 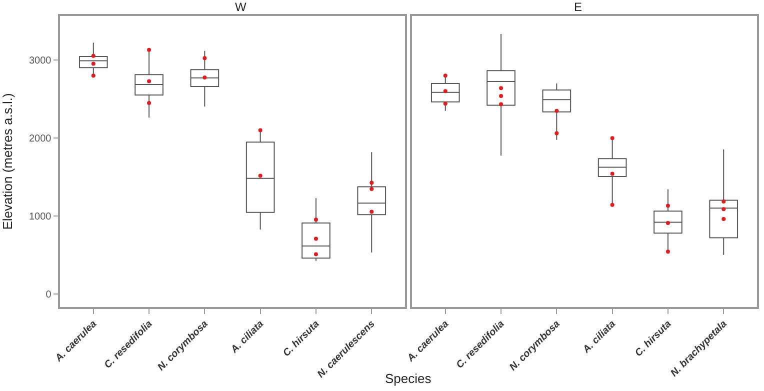 I want to click on chart-title: W, so click(x=241, y=7).